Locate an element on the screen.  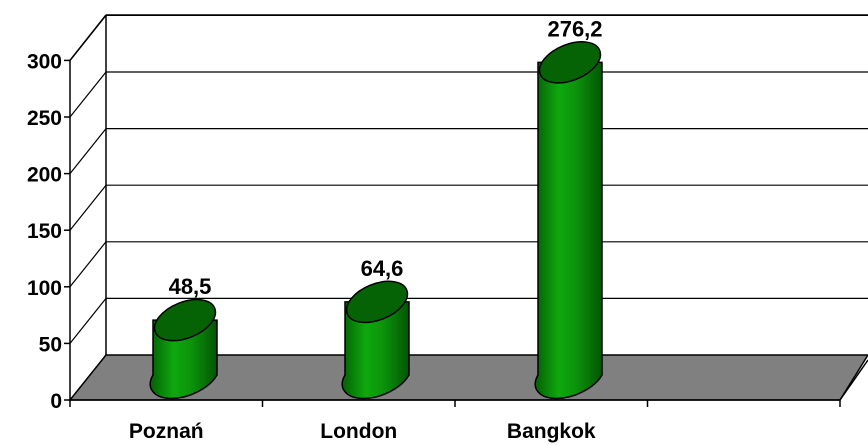
y-tick-label: 150 is located at coordinates (44, 231).